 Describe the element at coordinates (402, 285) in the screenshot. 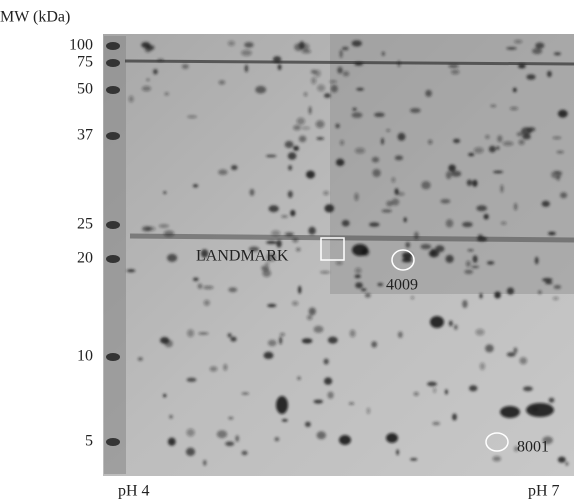

I see `annotation-label: 4009` at that location.